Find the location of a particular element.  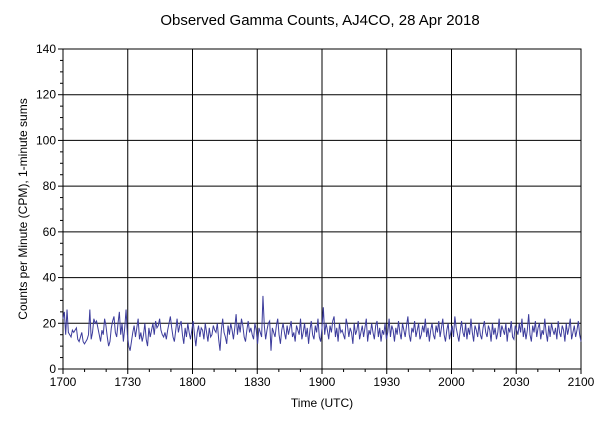

series-line is located at coordinates (322, 323).